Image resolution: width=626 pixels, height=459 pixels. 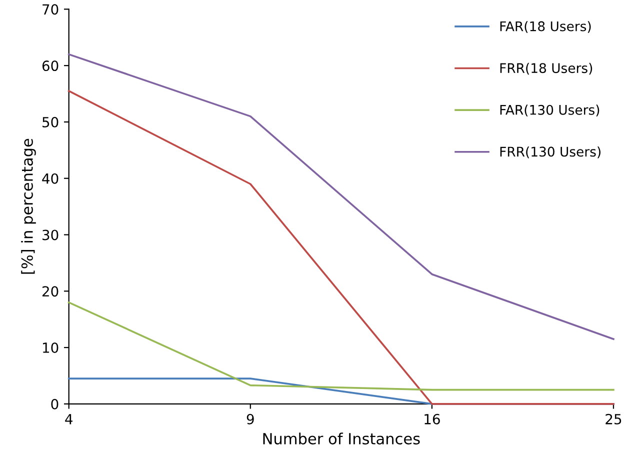 I want to click on y-tick-label: 50, so click(x=50, y=122).